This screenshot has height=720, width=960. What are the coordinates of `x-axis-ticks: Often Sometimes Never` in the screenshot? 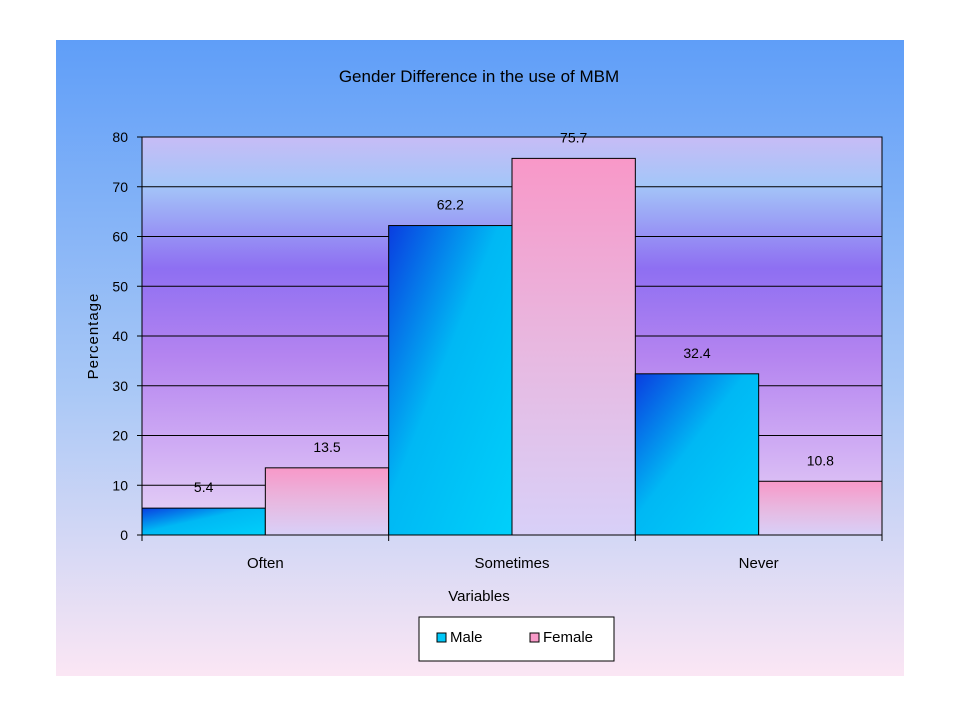 It's located at (512, 553).